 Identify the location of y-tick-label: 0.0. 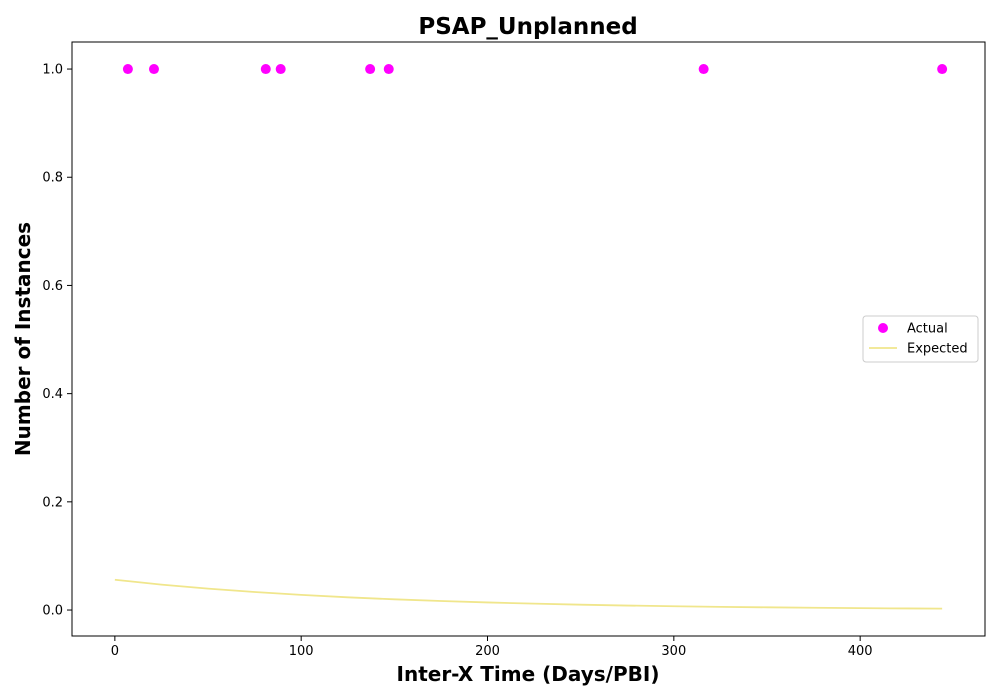
(52, 611).